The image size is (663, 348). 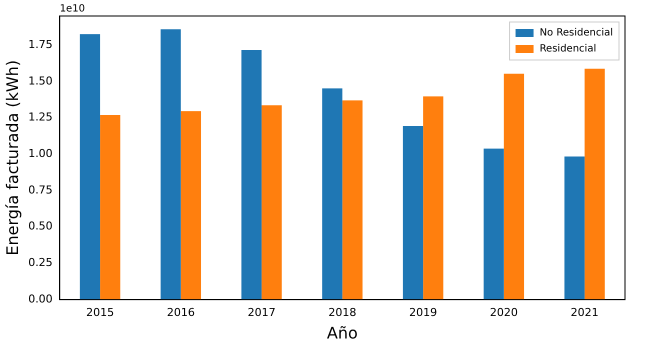 I want to click on y-tick-label: 0.25, so click(x=40, y=263).